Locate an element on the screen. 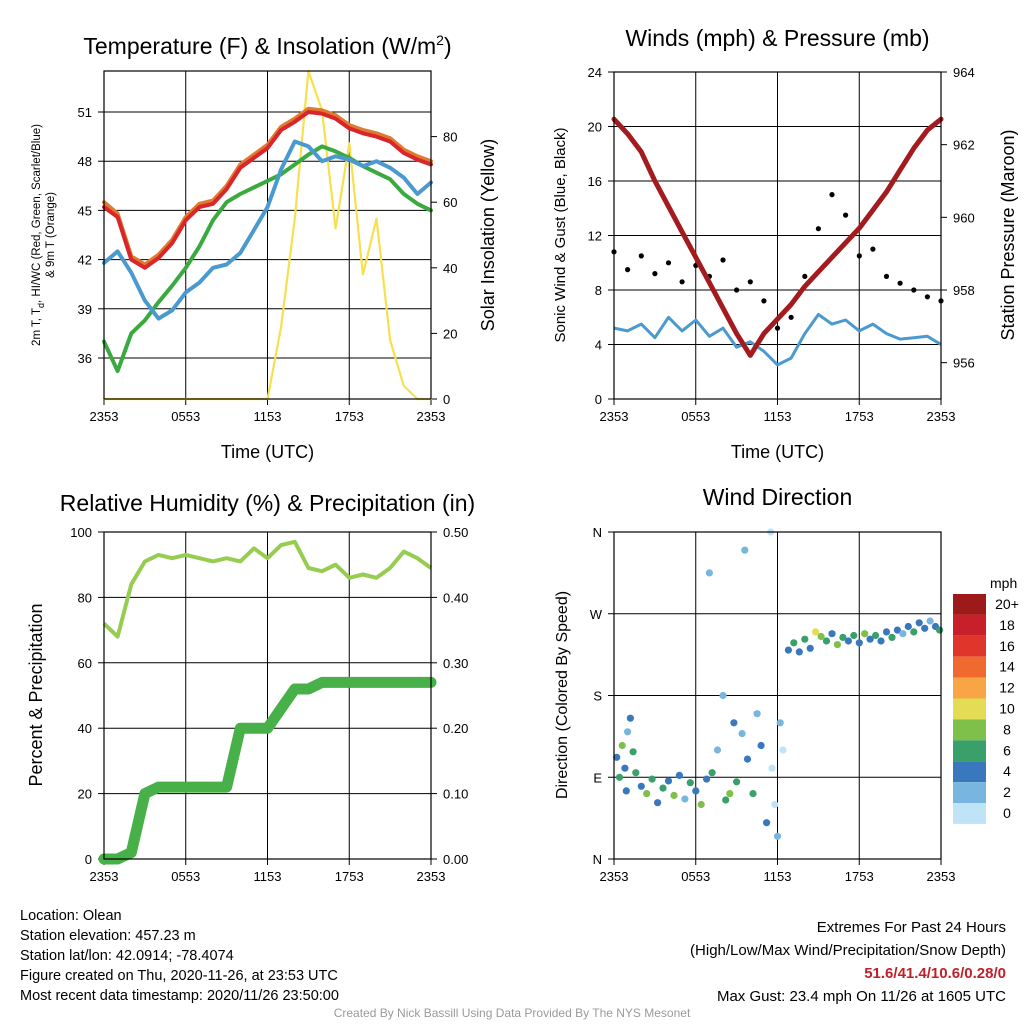 The width and height of the screenshot is (1024, 1024). speed-legend-label: 16 is located at coordinates (1007, 646).